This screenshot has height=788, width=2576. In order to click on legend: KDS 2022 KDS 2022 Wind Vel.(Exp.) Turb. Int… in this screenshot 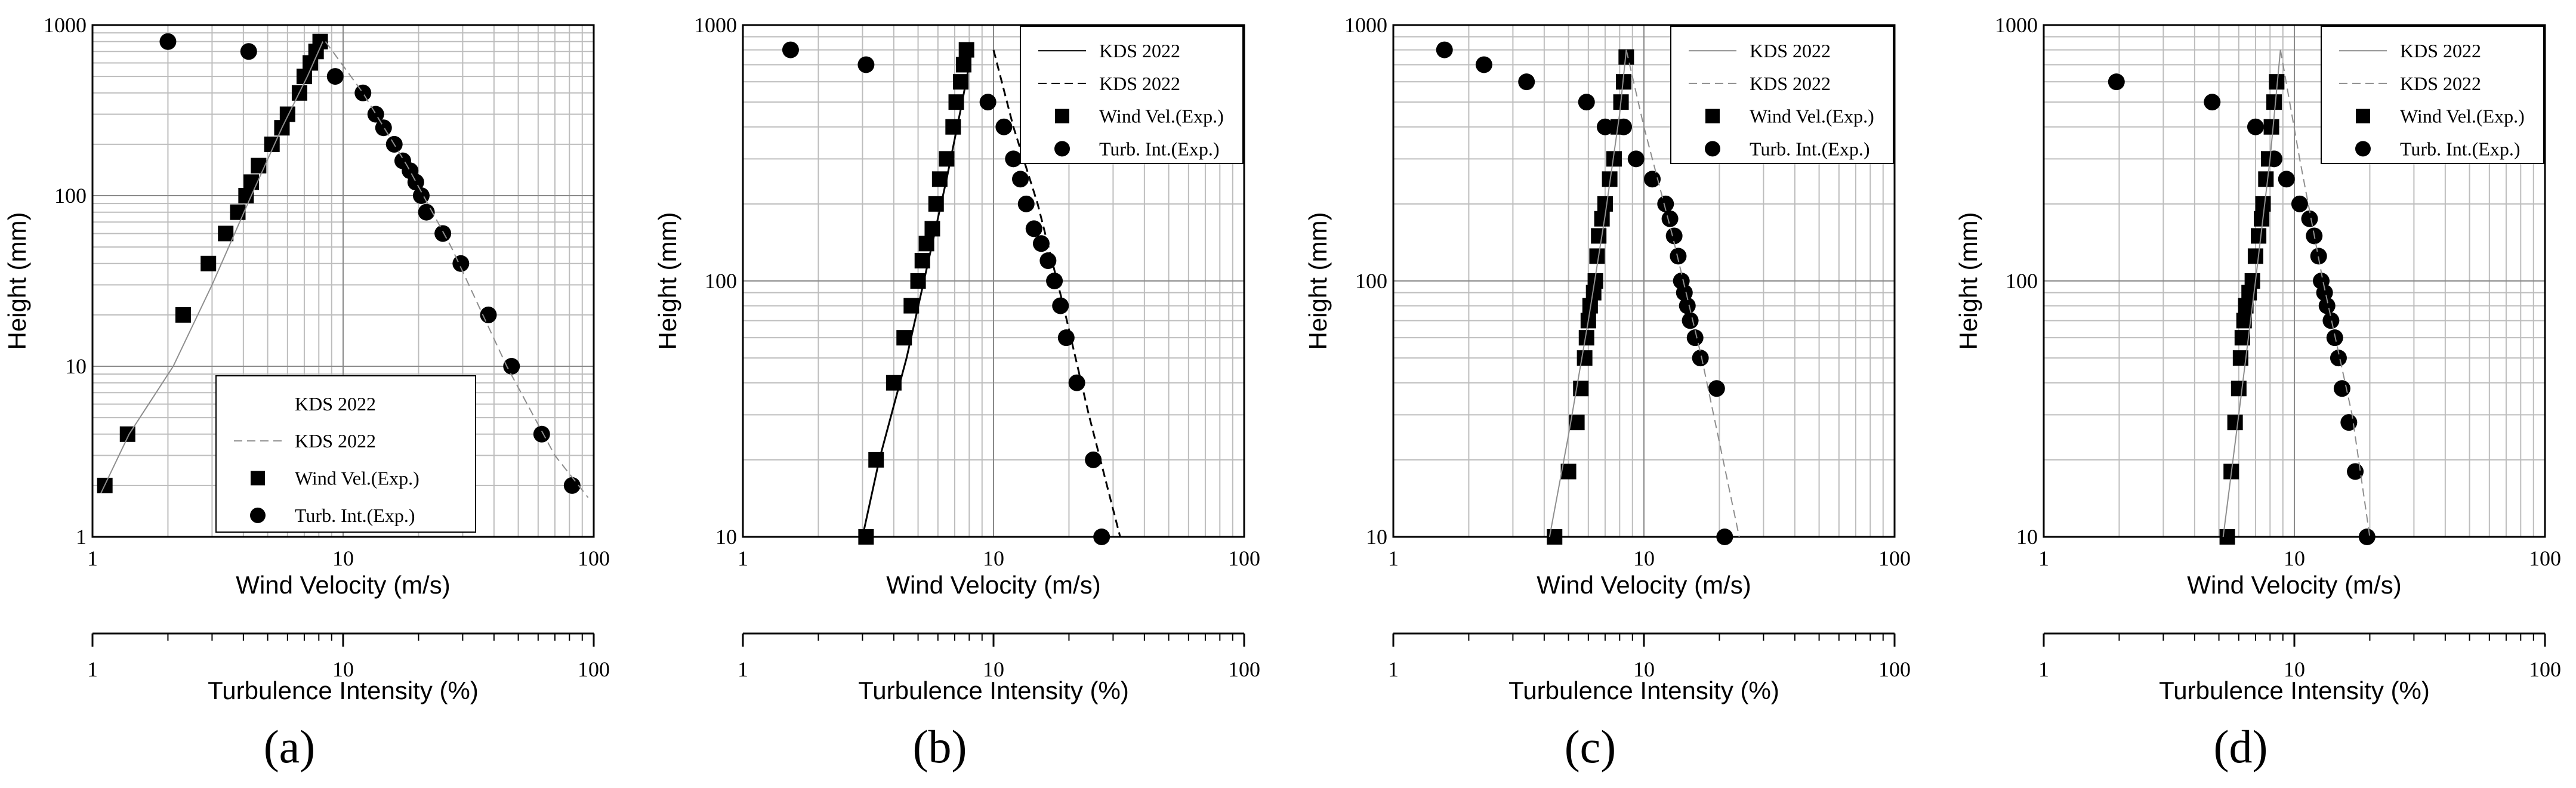, I will do `click(1782, 95)`.